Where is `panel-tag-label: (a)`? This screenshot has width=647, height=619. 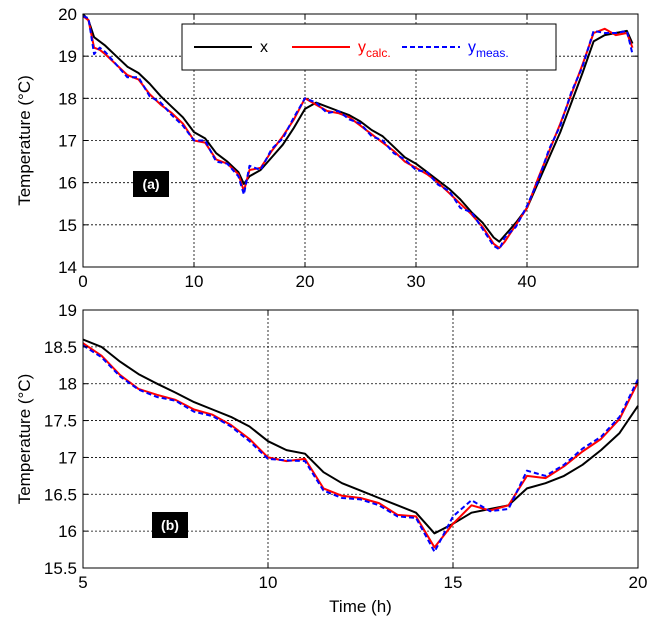 panel-tag-label: (a) is located at coordinates (150, 184).